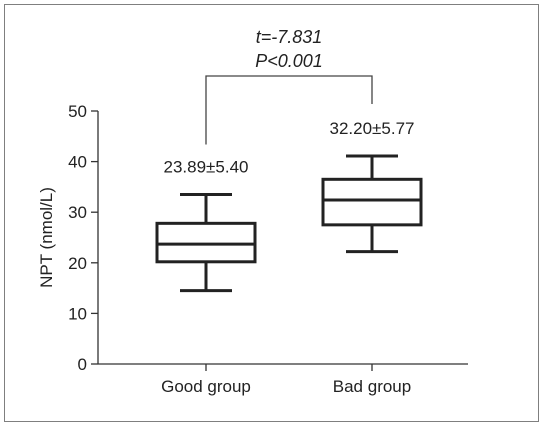 This screenshot has height=428, width=545. Describe the element at coordinates (46, 237) in the screenshot. I see `y-axis-label: NPT (nmol/L)` at that location.